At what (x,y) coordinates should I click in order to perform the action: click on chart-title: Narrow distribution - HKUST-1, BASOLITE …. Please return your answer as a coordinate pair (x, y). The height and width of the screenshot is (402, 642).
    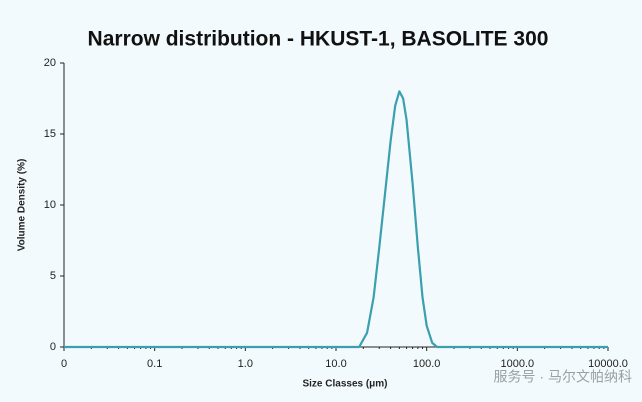
    Looking at the image, I should click on (318, 39).